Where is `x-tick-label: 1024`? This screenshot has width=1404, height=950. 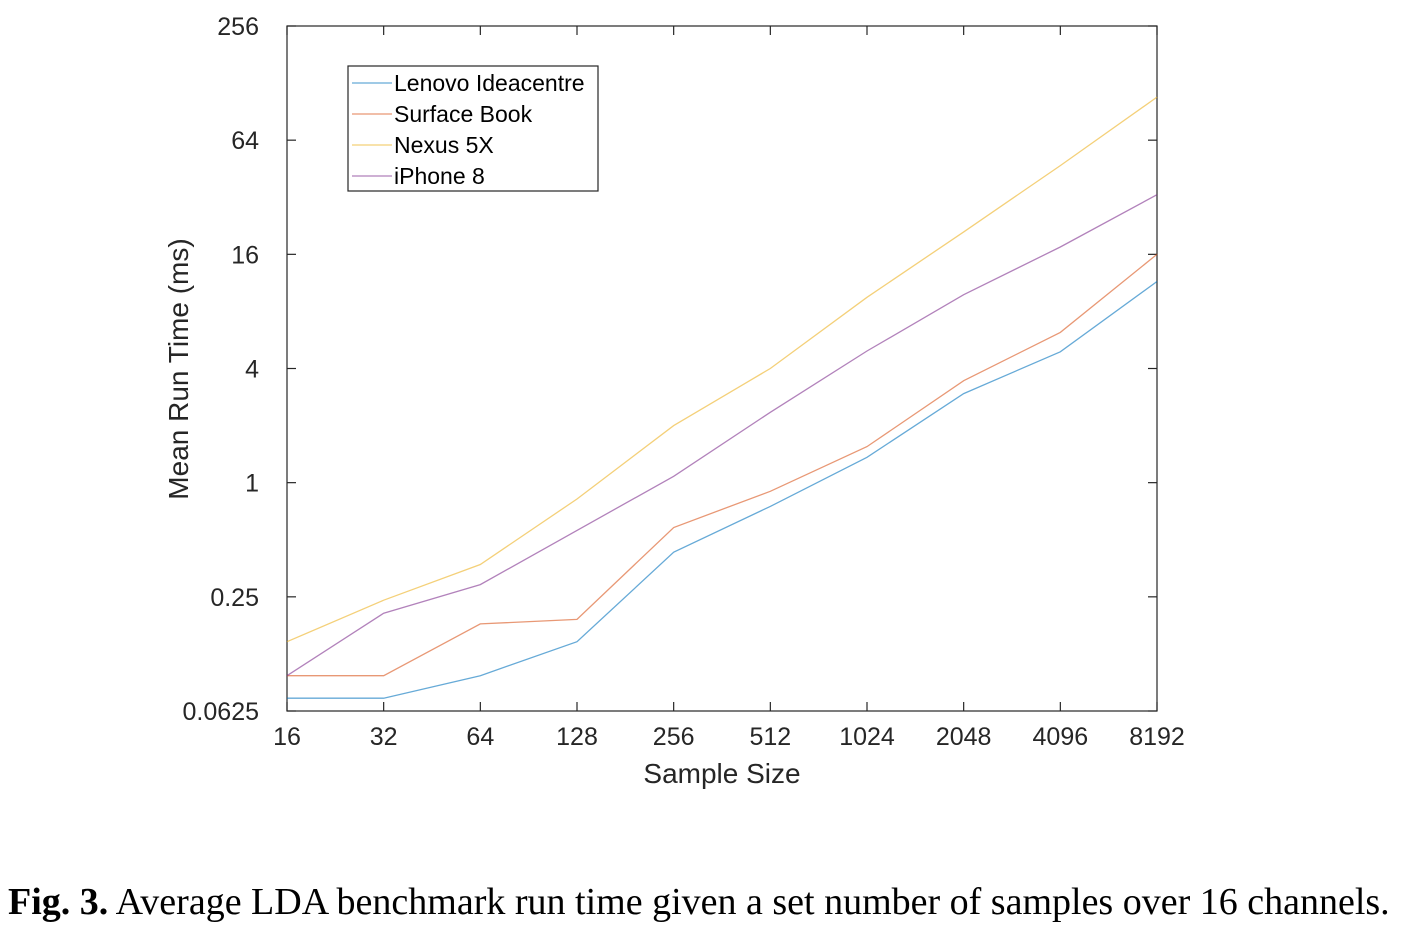
x-tick-label: 1024 is located at coordinates (867, 737).